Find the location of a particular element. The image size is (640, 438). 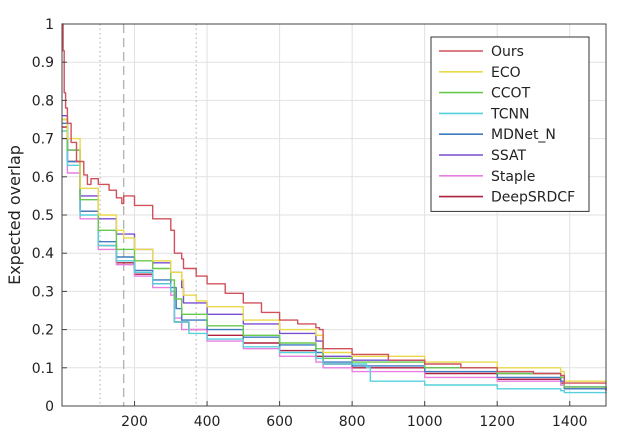

y-tick-label: 0.5 is located at coordinates (43, 216).